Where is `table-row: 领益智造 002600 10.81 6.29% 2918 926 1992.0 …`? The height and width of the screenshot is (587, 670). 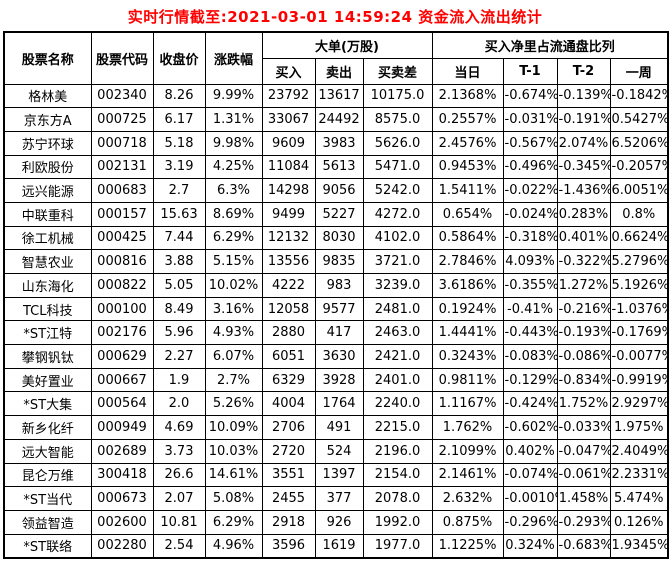 table-row: 领益智造 002600 10.81 6.29% 2918 926 1992.0 … is located at coordinates (336, 522).